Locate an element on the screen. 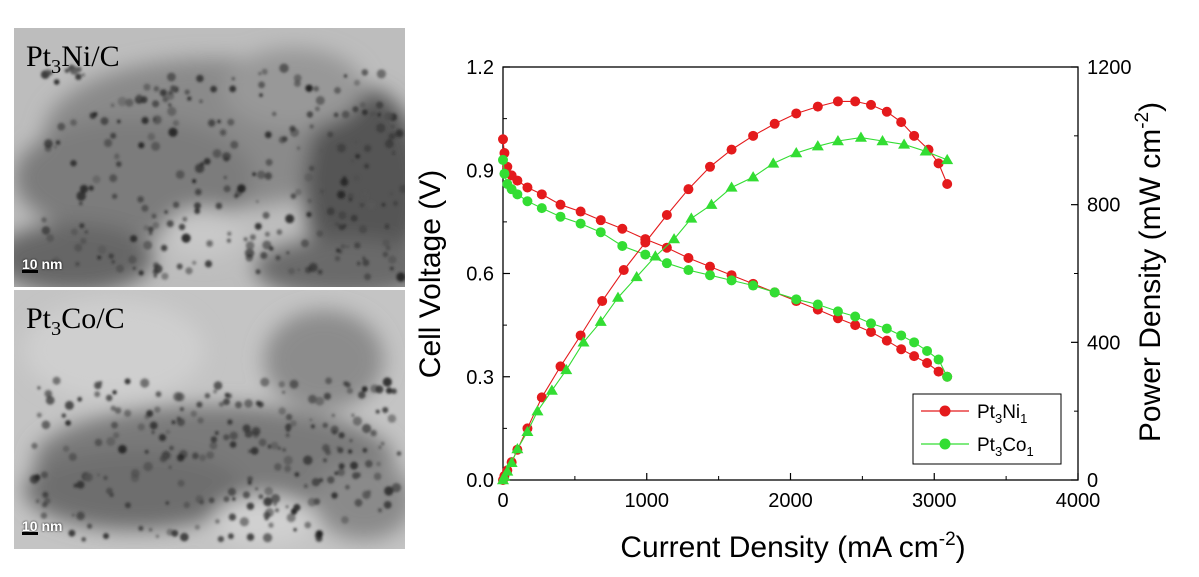 This screenshot has width=1199, height=577. panel-label-pt3ni: Pt3Ni/C is located at coordinates (73, 59).